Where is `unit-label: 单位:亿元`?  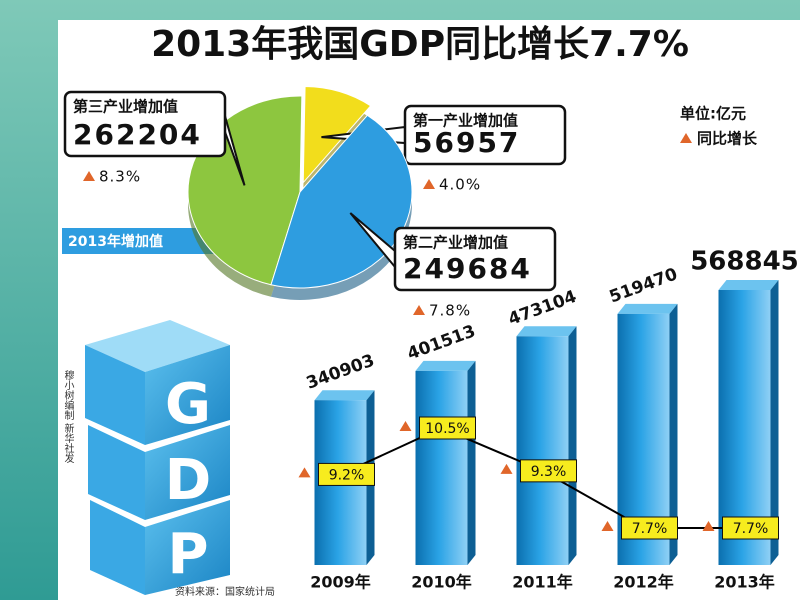
unit-label: 单位:亿元 is located at coordinates (713, 114).